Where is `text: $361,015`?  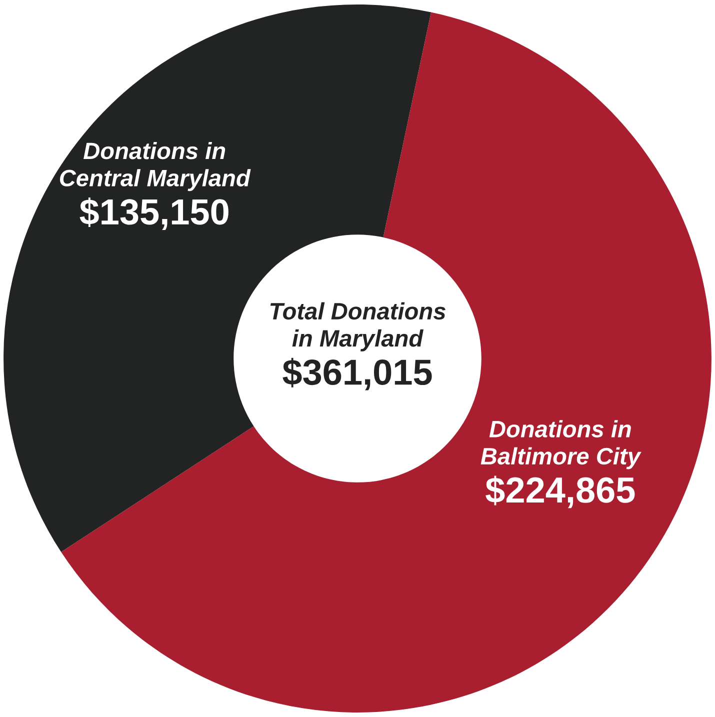 text: $361,015 is located at coordinates (357, 374).